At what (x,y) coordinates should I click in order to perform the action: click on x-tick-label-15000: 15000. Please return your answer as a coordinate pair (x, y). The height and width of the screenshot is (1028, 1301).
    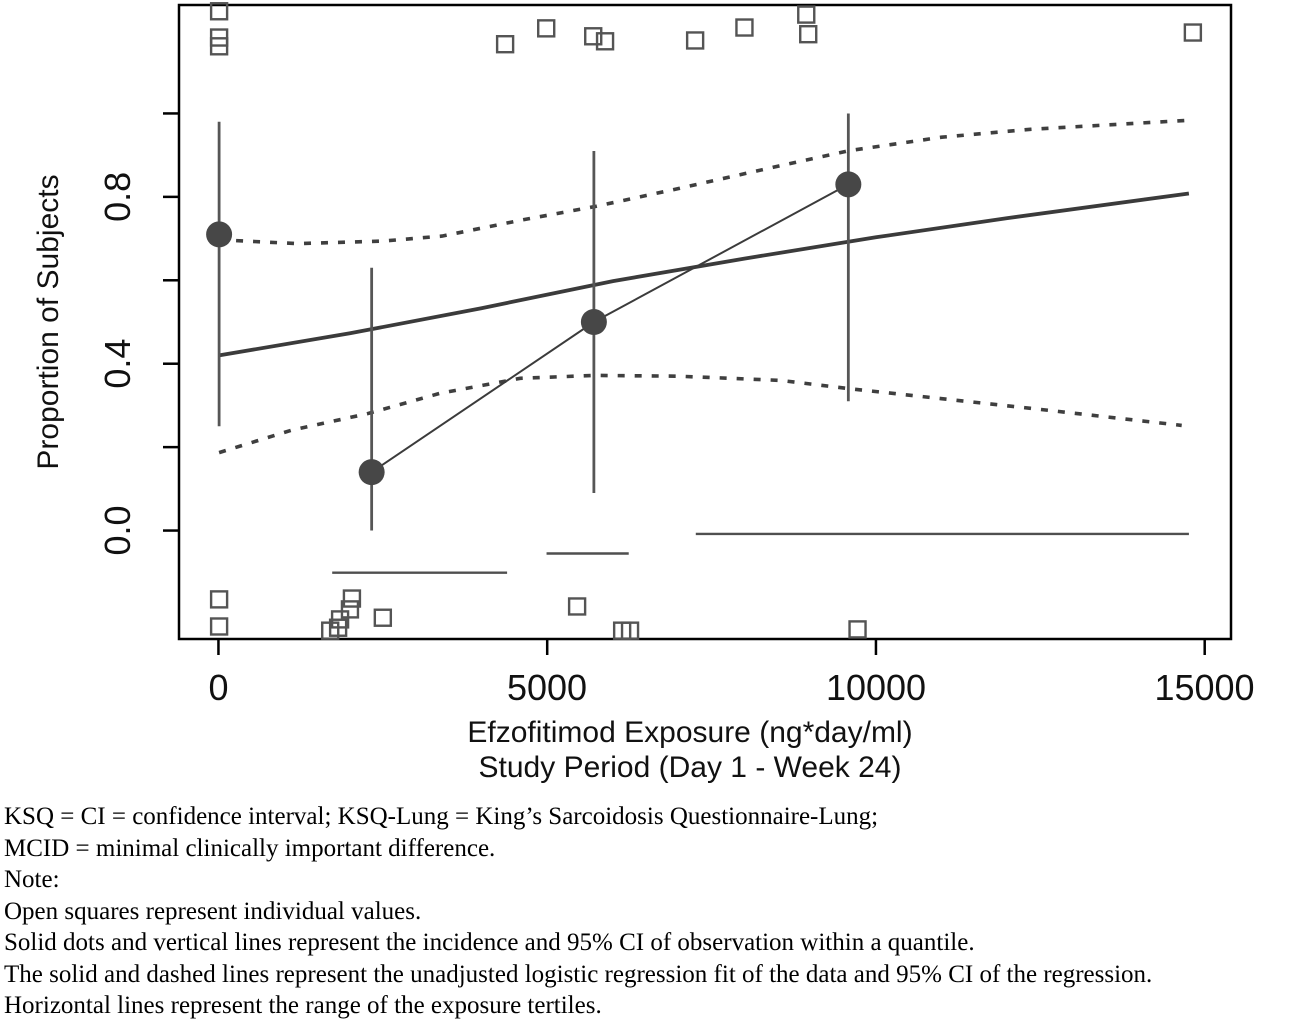
    Looking at the image, I should click on (1204, 687).